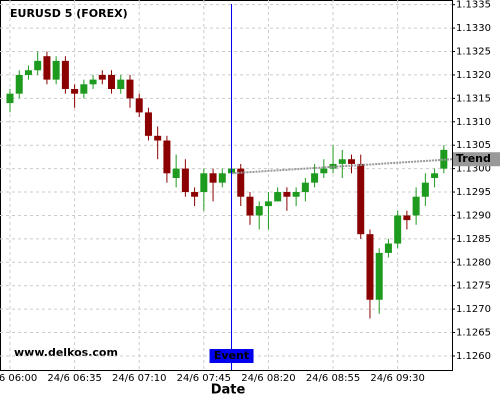 The height and width of the screenshot is (400, 500). I want to click on y-tick-label: 1.1260, so click(473, 356).